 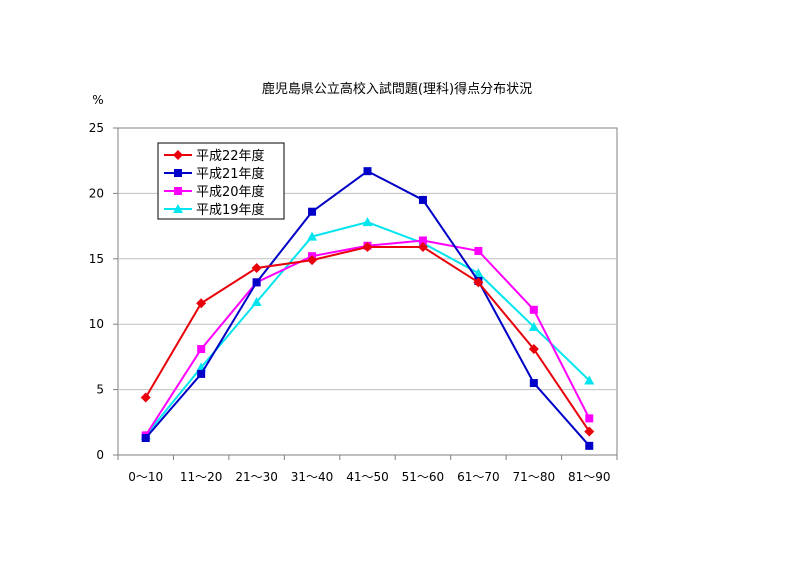 What do you see at coordinates (312, 477) in the screenshot?
I see `x-tick-label: 31～40` at bounding box center [312, 477].